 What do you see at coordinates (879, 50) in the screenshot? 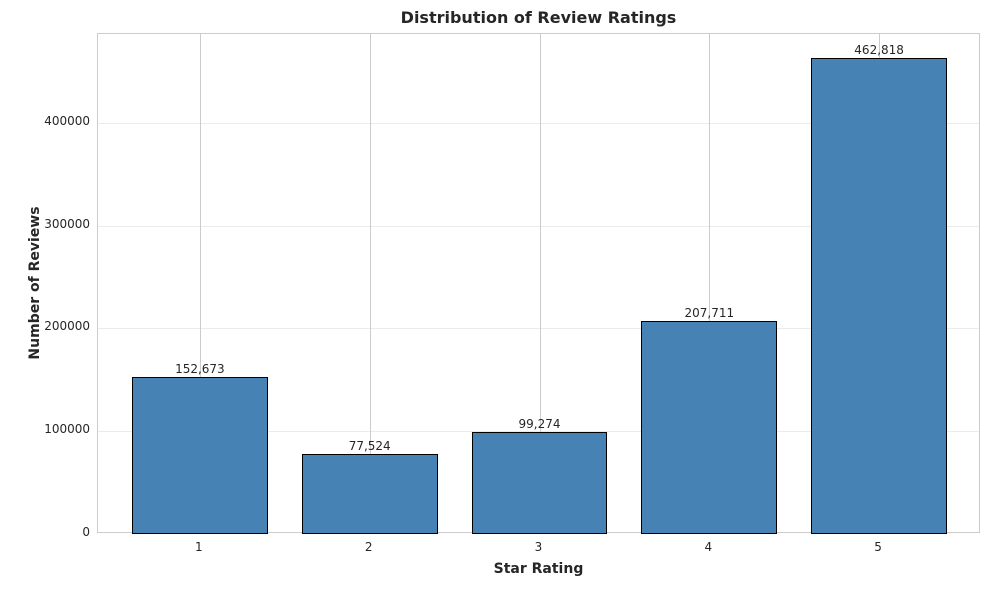
I see `bar-value-label: 462,818` at bounding box center [879, 50].